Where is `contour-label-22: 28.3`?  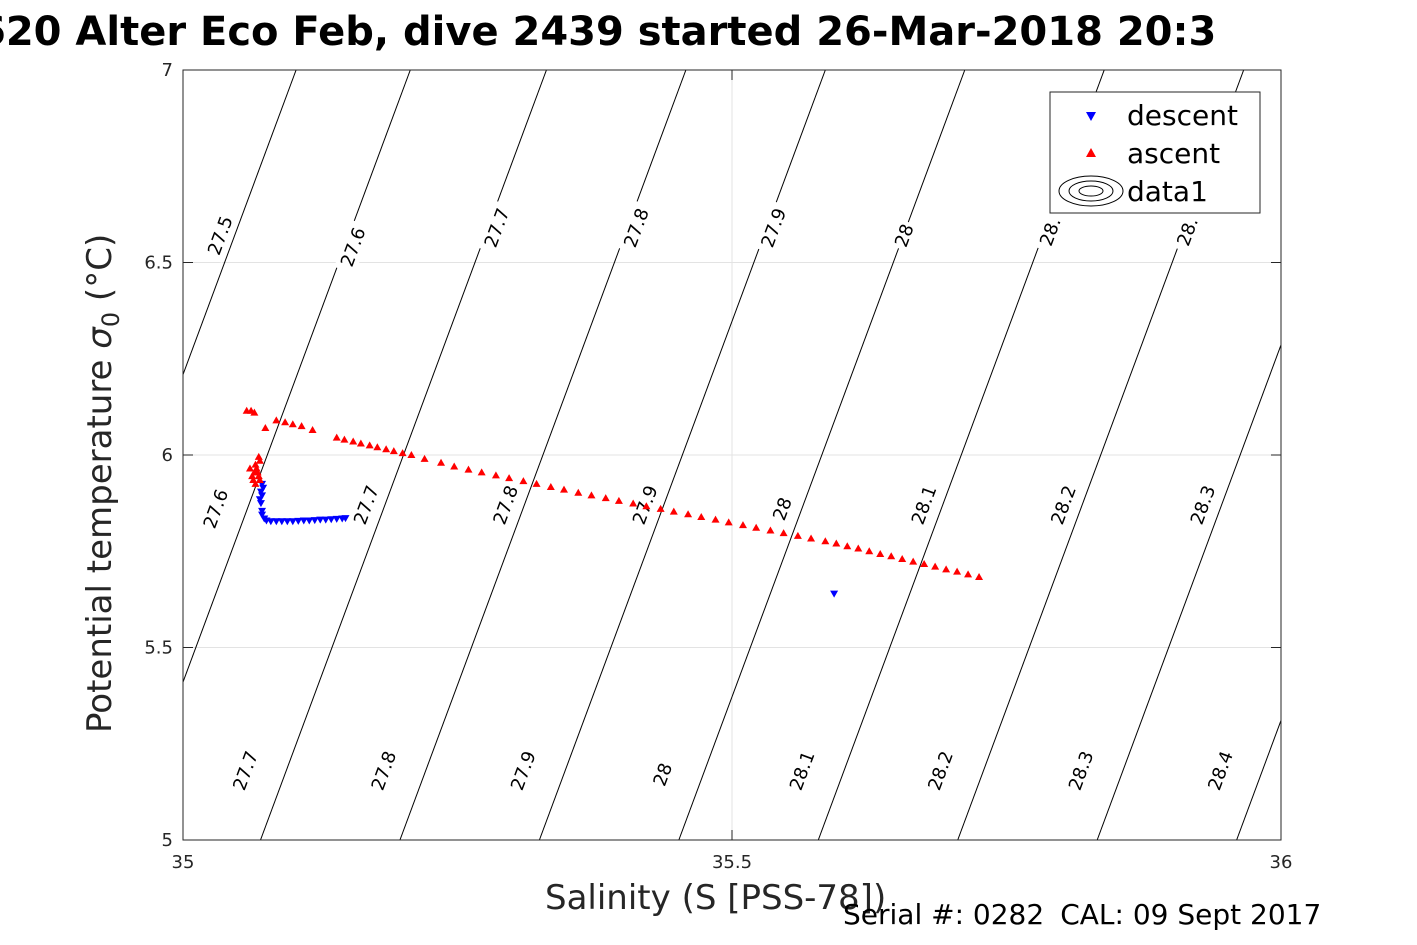
contour-label-22: 28.3 is located at coordinates (1081, 770).